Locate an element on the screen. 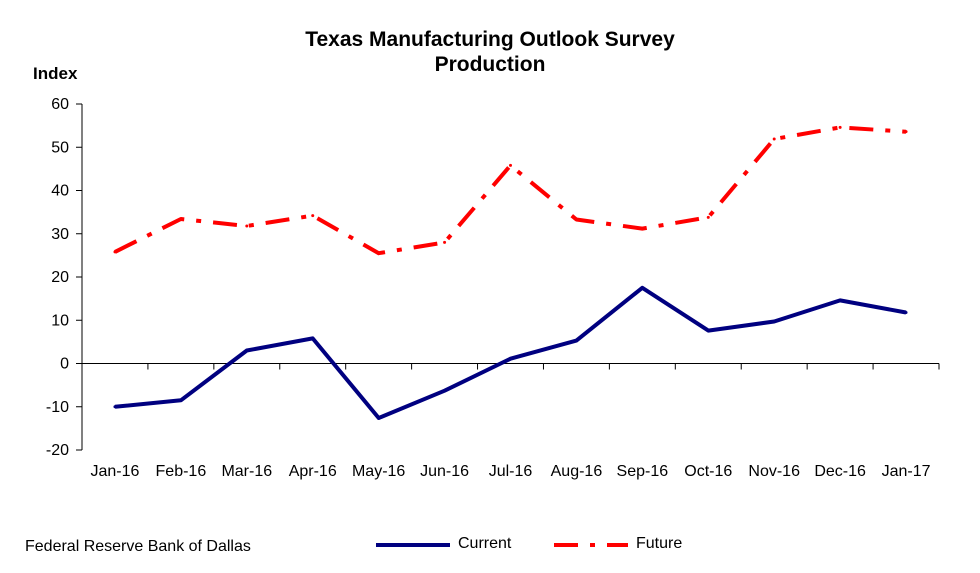 This screenshot has width=980, height=573. x-tick-label: Dec-16 is located at coordinates (840, 471).